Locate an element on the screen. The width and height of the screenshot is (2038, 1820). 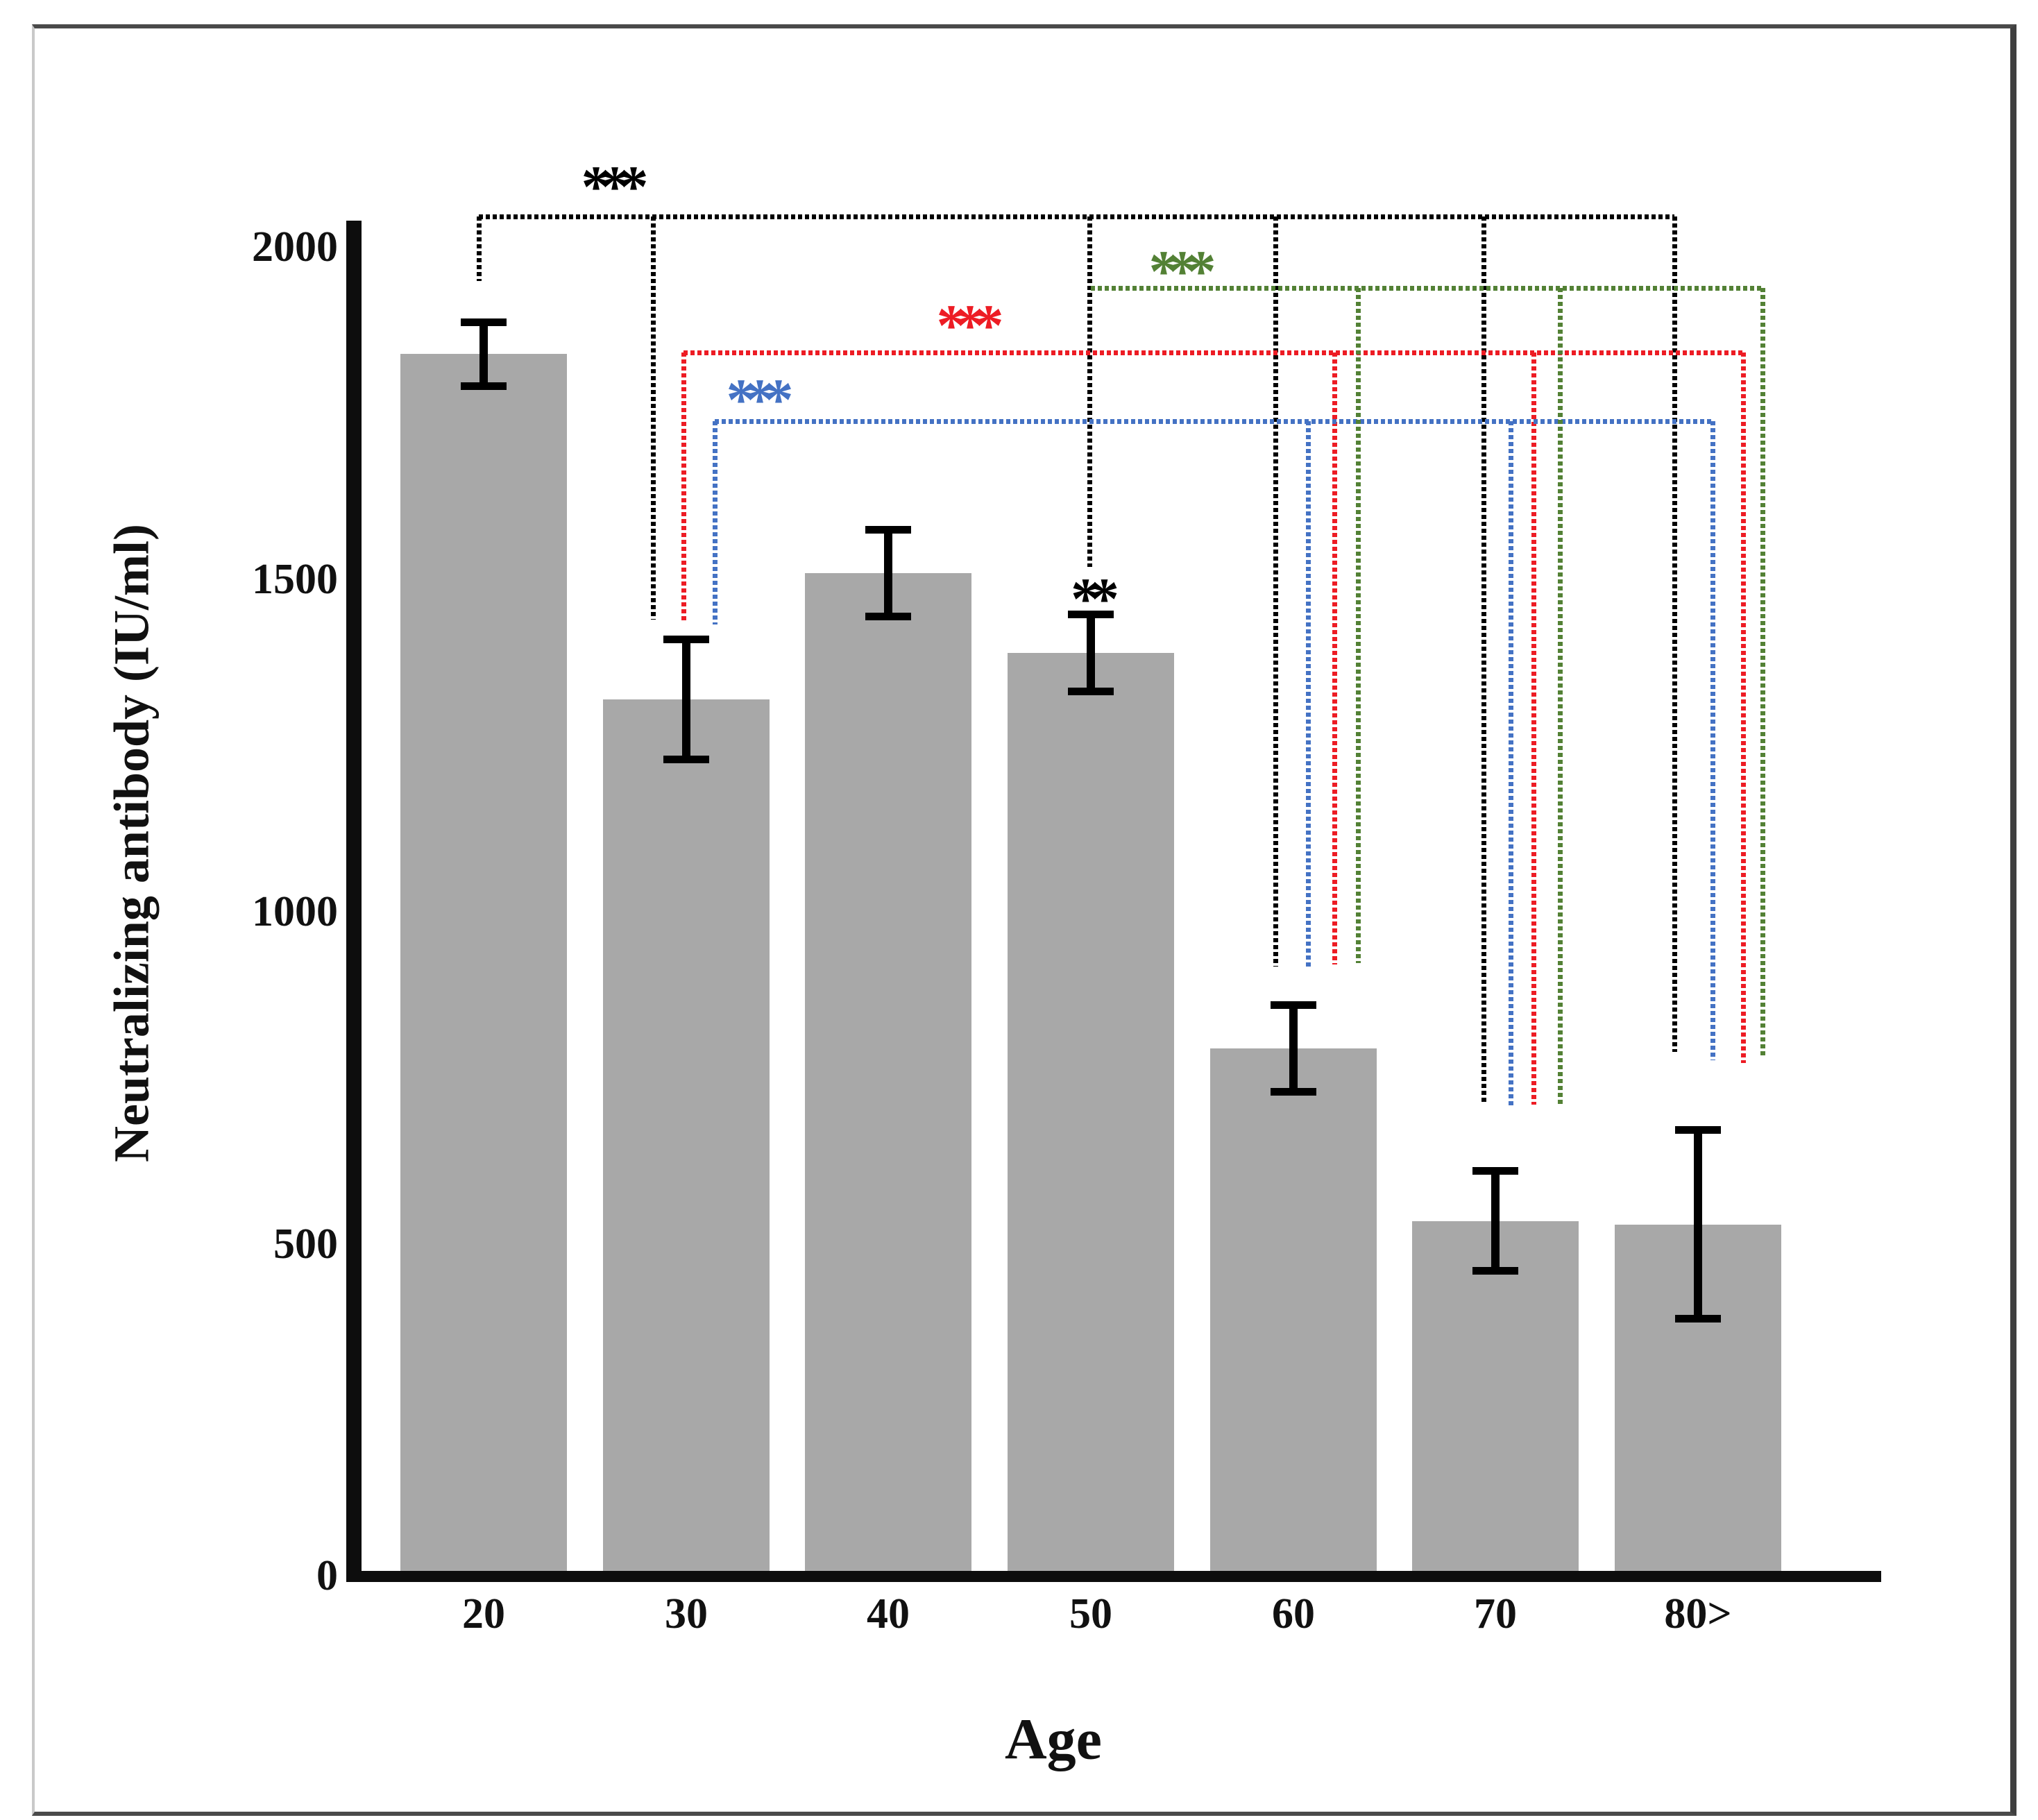
y-axis-line is located at coordinates (354, 902).